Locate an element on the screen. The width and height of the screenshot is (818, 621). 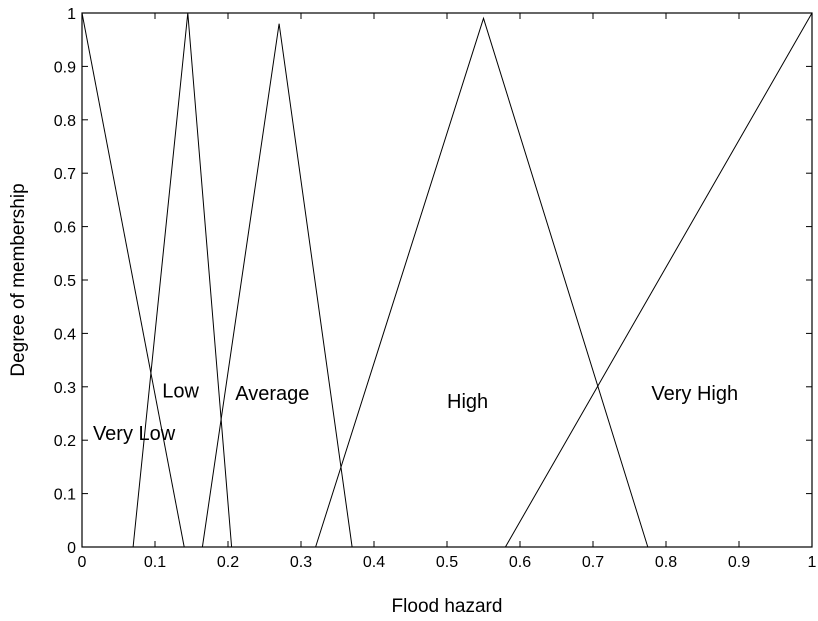
series-labels: Very Low Low Average High Very High is located at coordinates (415, 412).